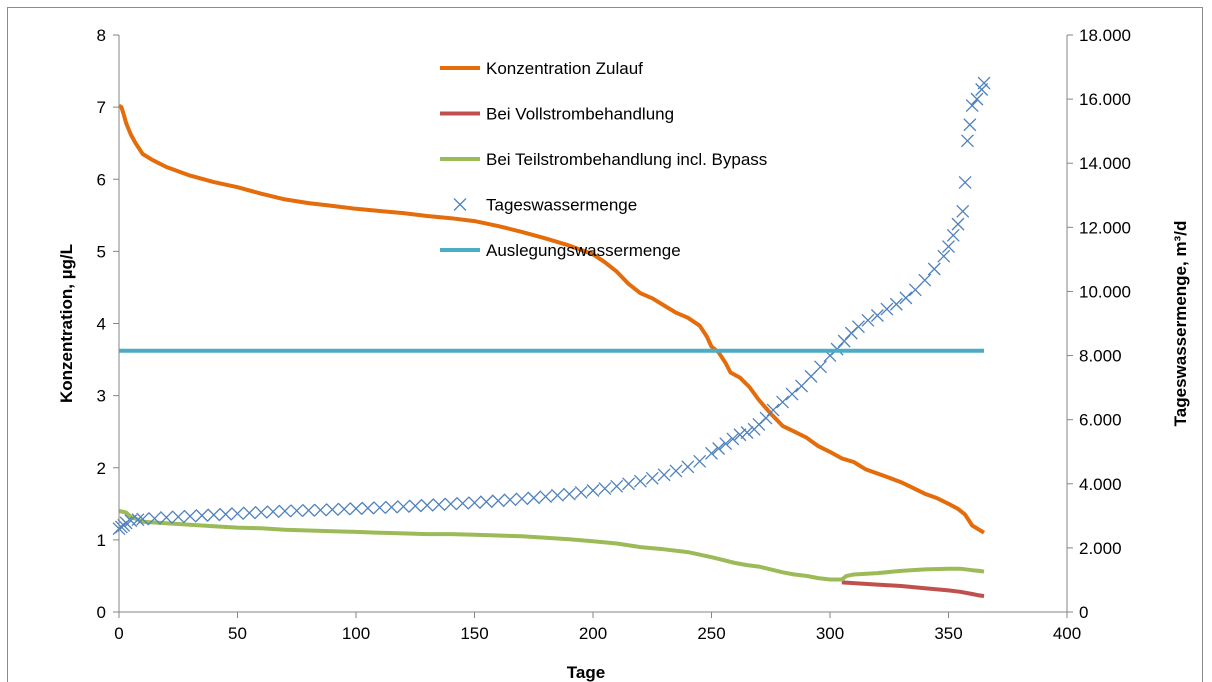 The image size is (1212, 682). What do you see at coordinates (1100, 420) in the screenshot?
I see `y-right-tick-label: 6.000` at bounding box center [1100, 420].